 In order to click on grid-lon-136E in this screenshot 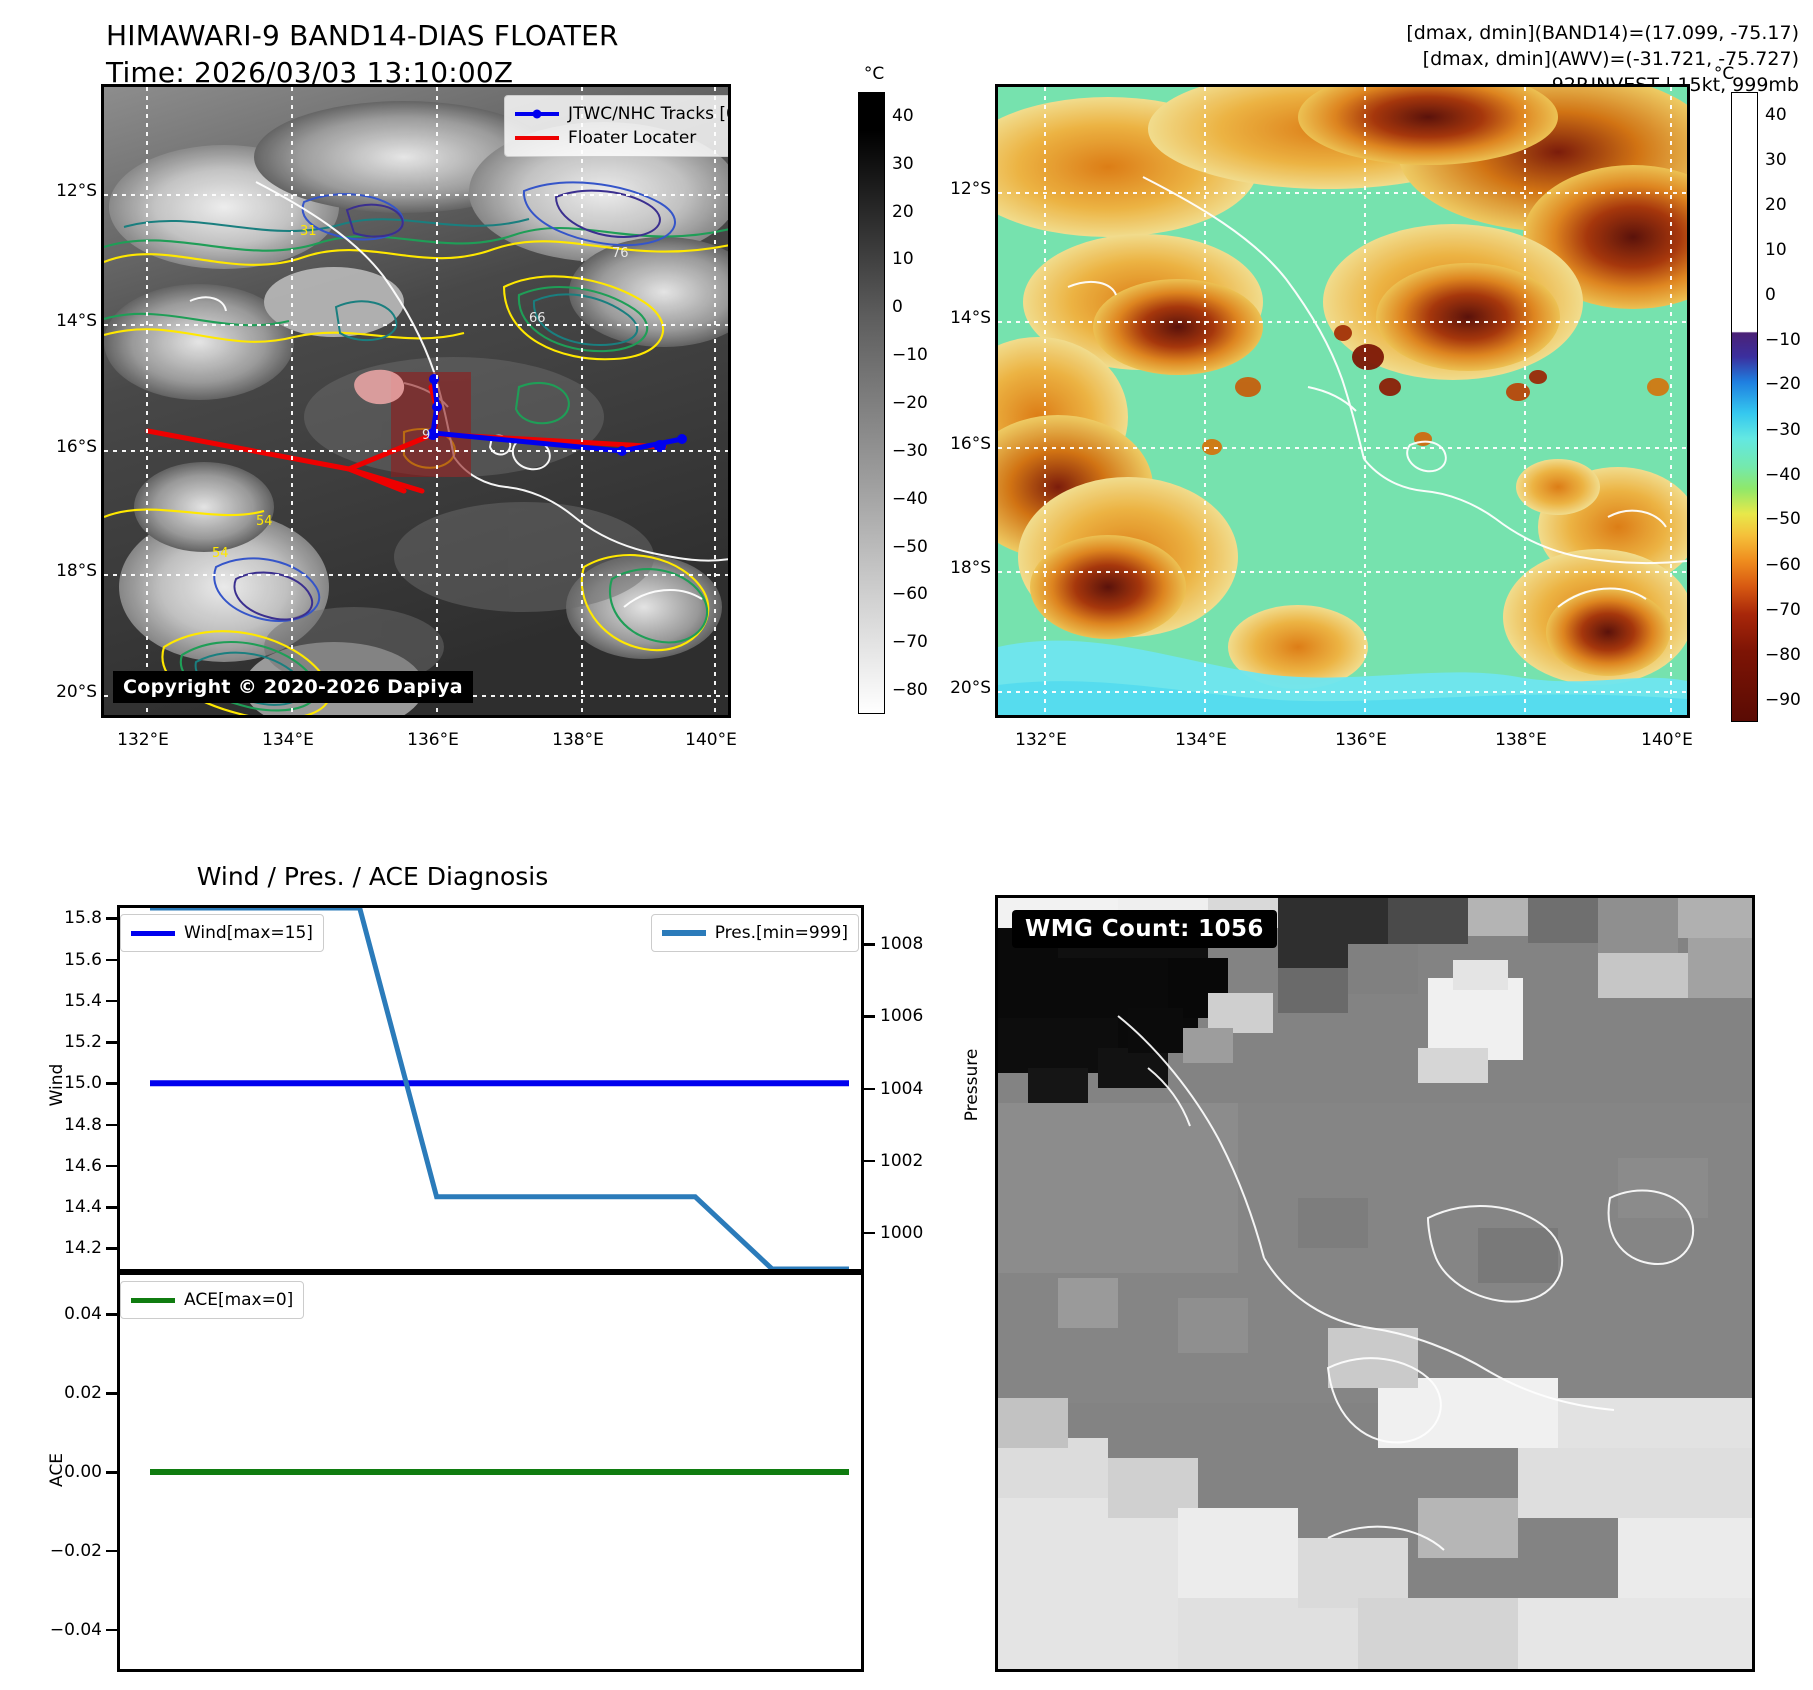, I will do `click(437, 401)`.